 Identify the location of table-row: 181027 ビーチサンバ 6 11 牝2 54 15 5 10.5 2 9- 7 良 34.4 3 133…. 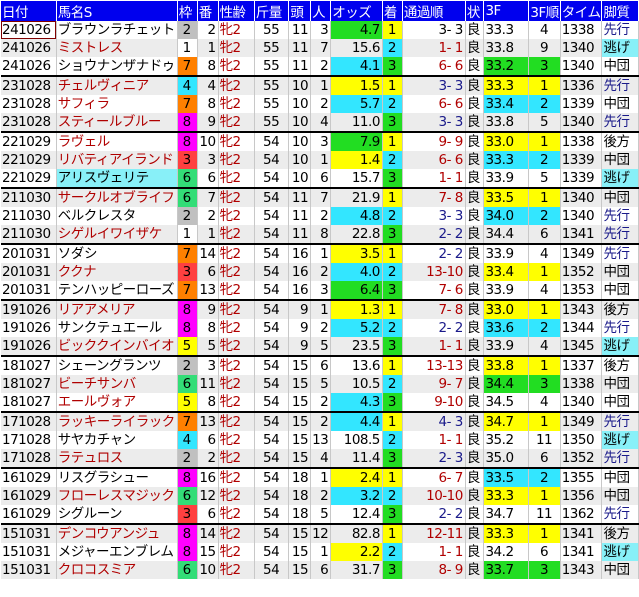
(320, 384).